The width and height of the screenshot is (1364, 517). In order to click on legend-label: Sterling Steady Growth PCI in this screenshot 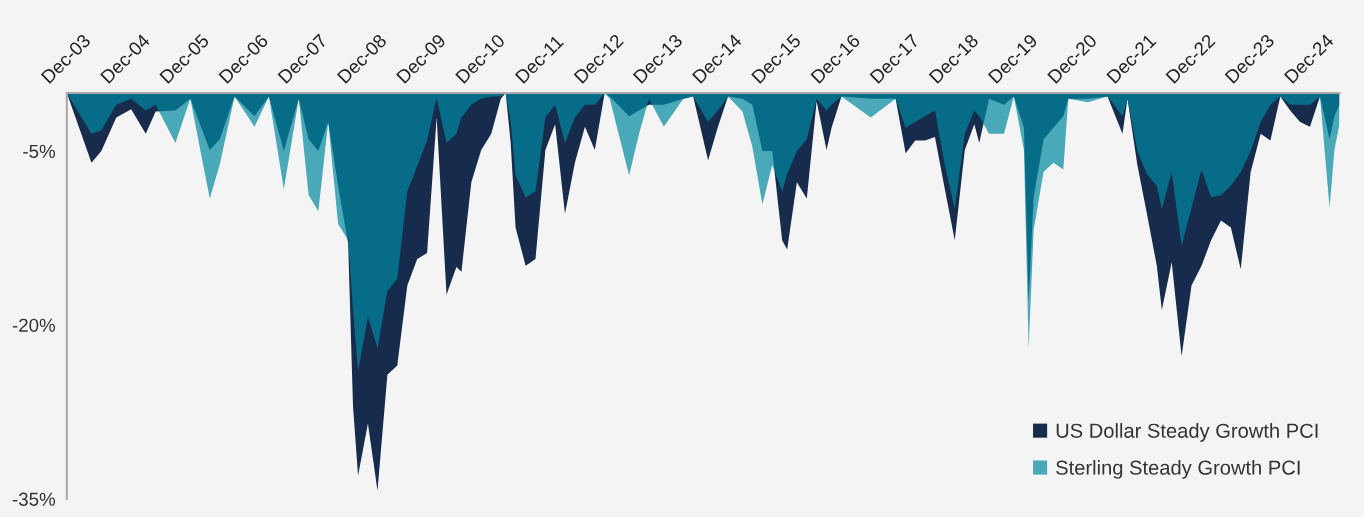, I will do `click(1178, 469)`.